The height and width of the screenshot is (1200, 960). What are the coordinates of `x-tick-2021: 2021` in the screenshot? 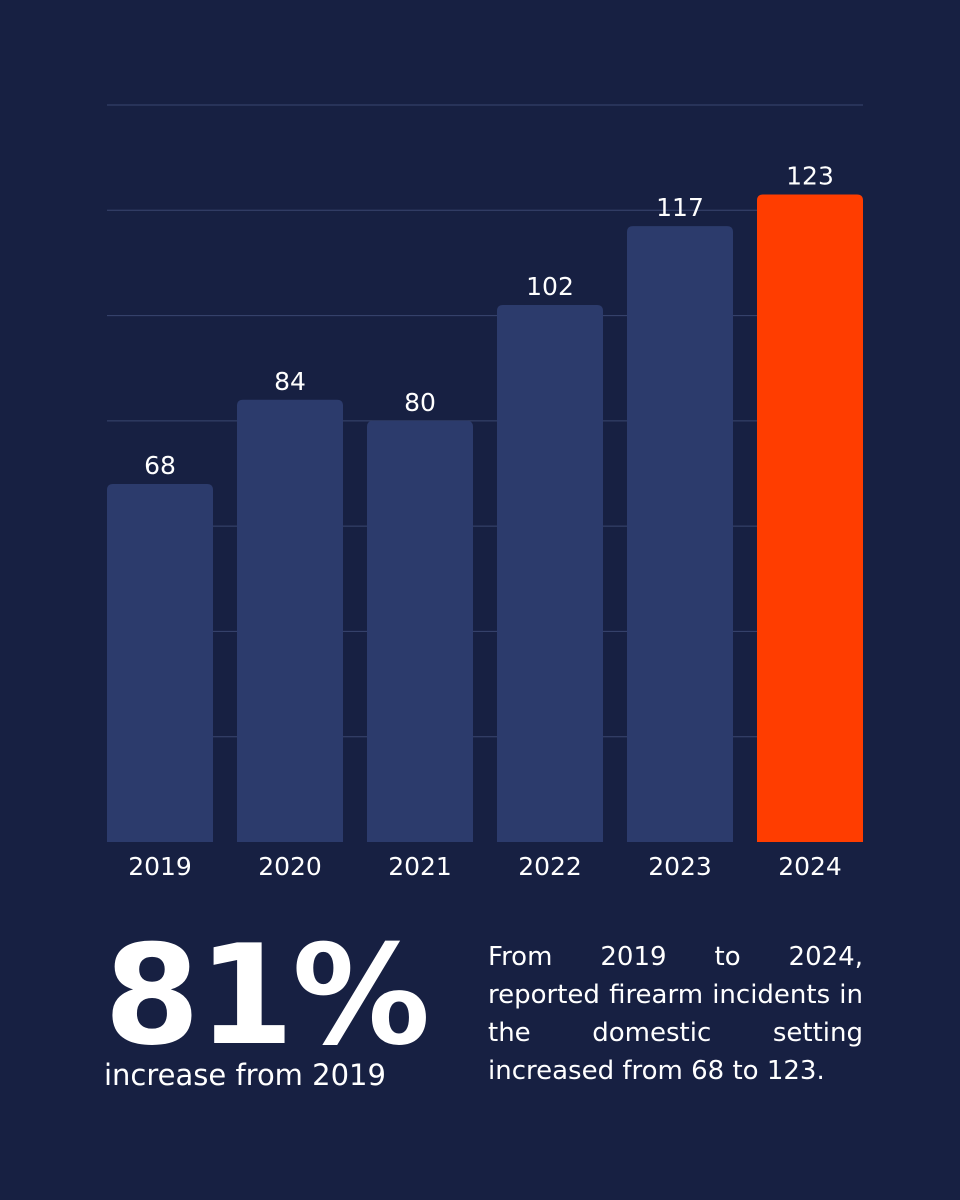 It's located at (420, 866).